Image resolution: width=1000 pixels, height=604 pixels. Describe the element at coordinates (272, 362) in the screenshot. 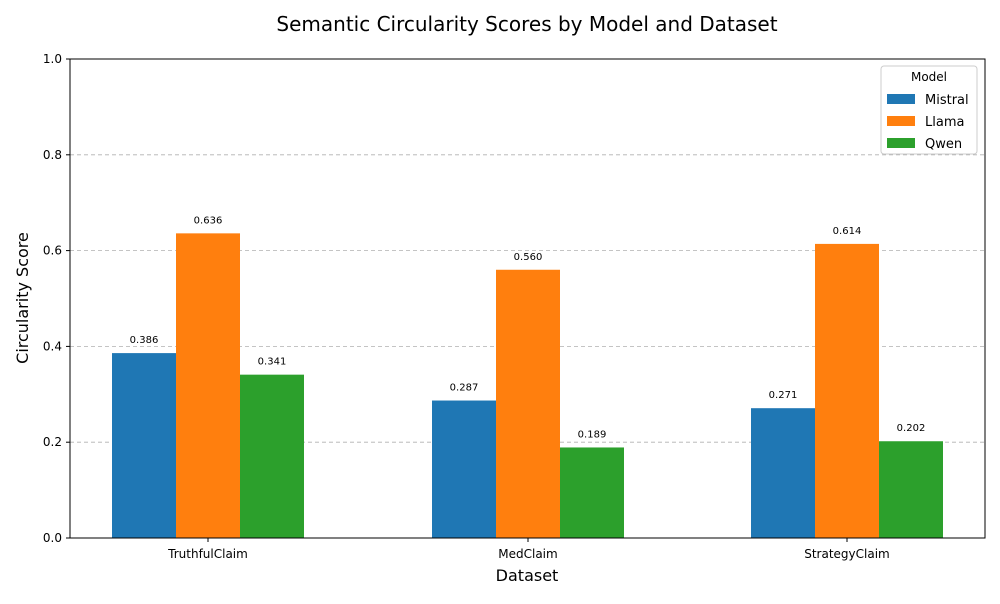

I see `bar-value-label: 0.341` at that location.